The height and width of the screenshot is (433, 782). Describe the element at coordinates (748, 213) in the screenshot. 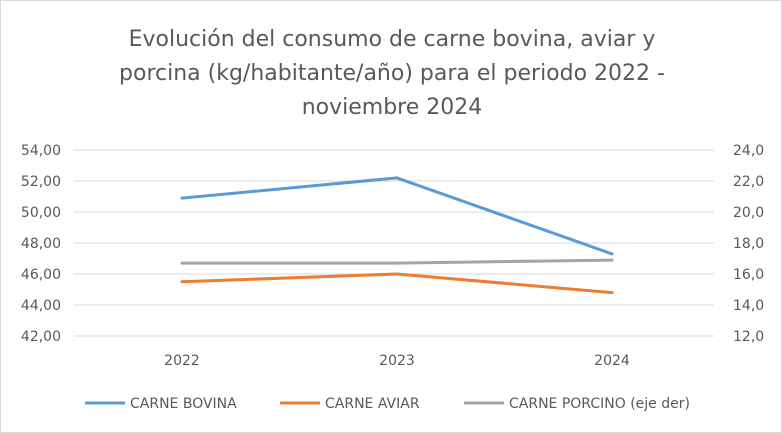

I see `y-right-tick-label: 20,0` at that location.